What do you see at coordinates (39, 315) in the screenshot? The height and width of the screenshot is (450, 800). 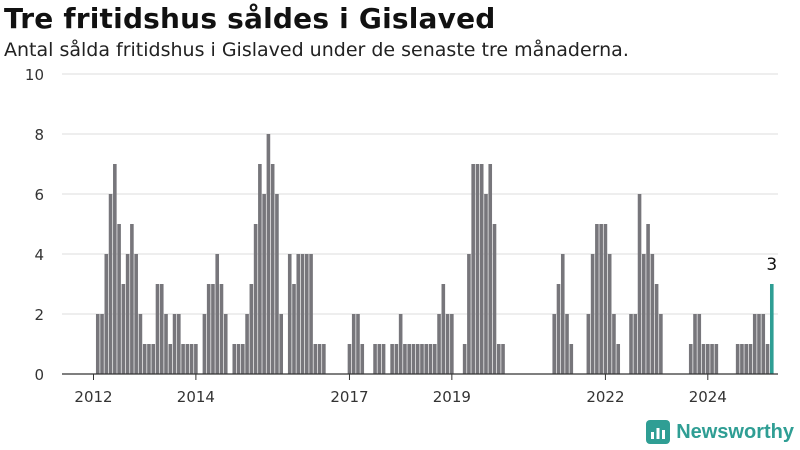 I see `y-tick-label: 2` at bounding box center [39, 315].